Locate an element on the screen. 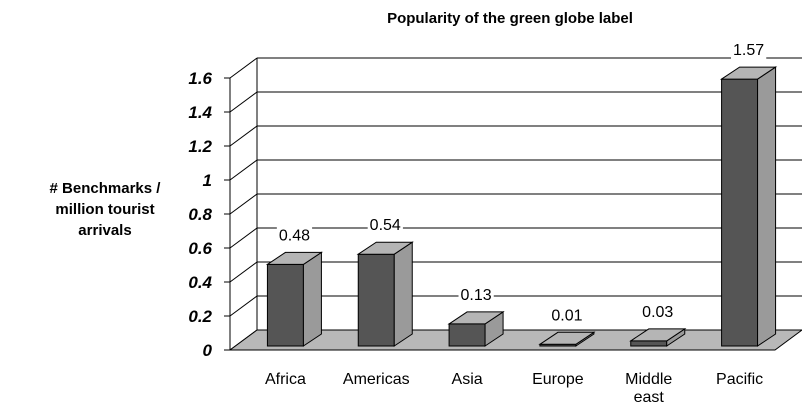  x-tick-label: east is located at coordinates (649, 397).